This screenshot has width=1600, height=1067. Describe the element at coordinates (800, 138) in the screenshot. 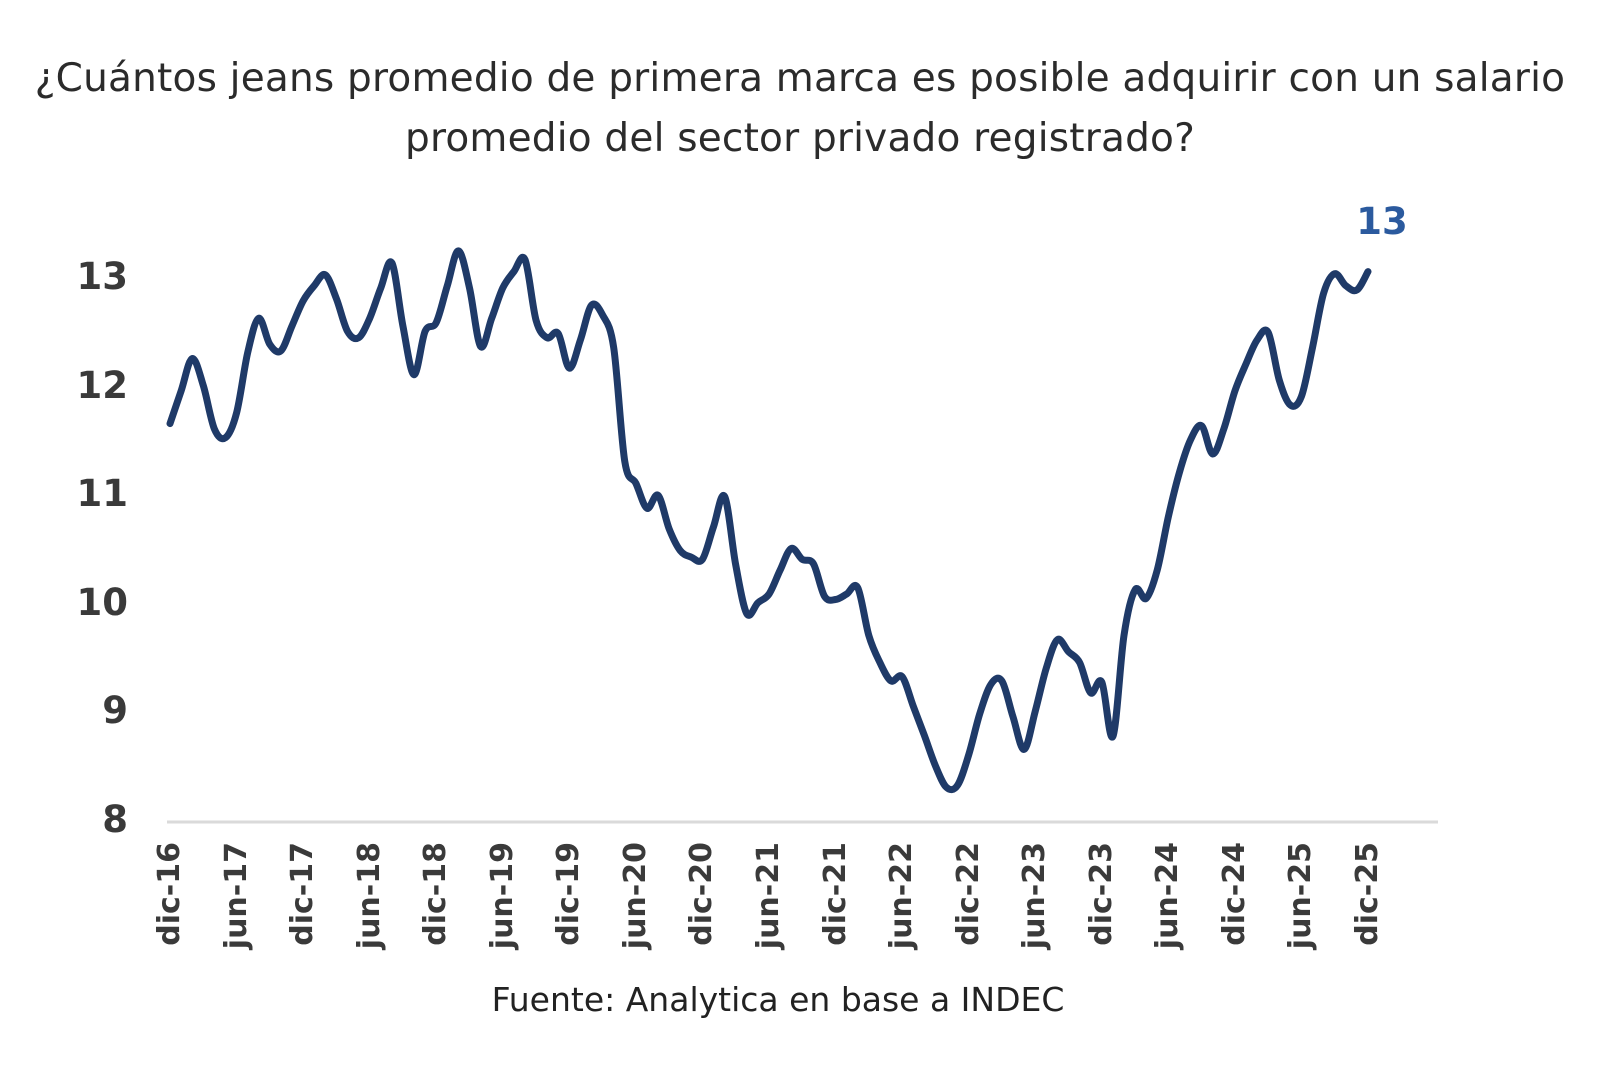

I see `chart-title-line2: promedio del sector privado registrado?` at that location.